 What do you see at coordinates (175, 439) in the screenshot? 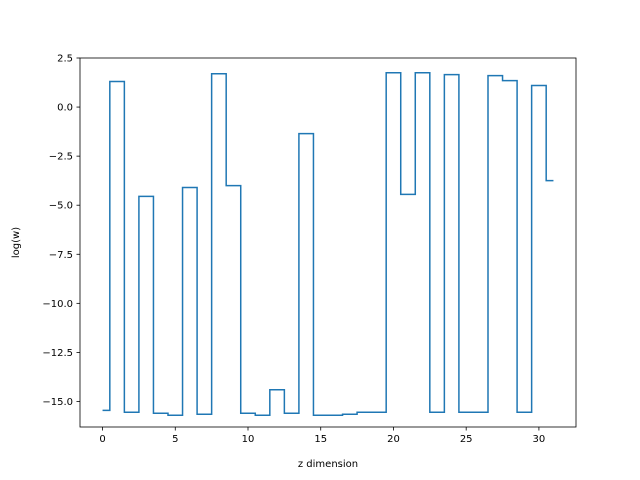
I see `x-tick-label: 5` at bounding box center [175, 439].